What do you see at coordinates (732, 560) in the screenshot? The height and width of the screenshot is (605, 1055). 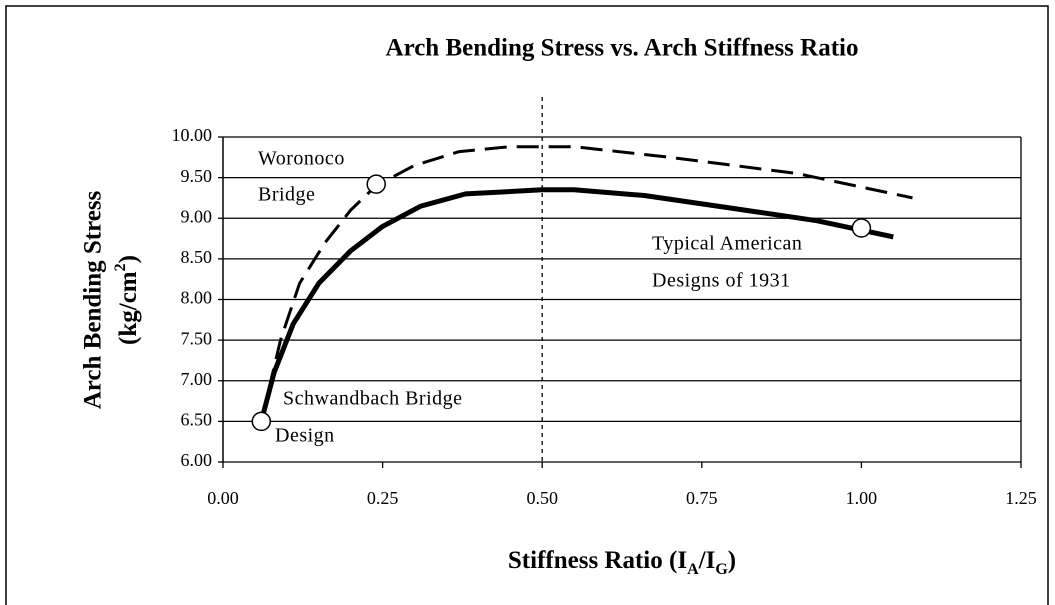 I see `x-axis-label-part: )` at bounding box center [732, 560].